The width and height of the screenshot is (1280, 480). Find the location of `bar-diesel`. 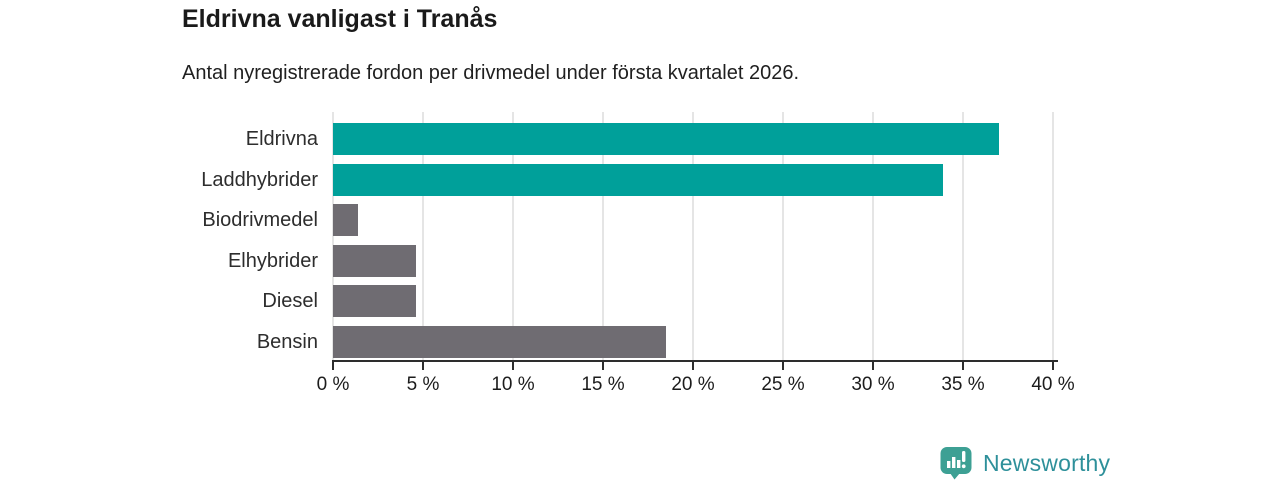

bar-diesel is located at coordinates (374, 301).